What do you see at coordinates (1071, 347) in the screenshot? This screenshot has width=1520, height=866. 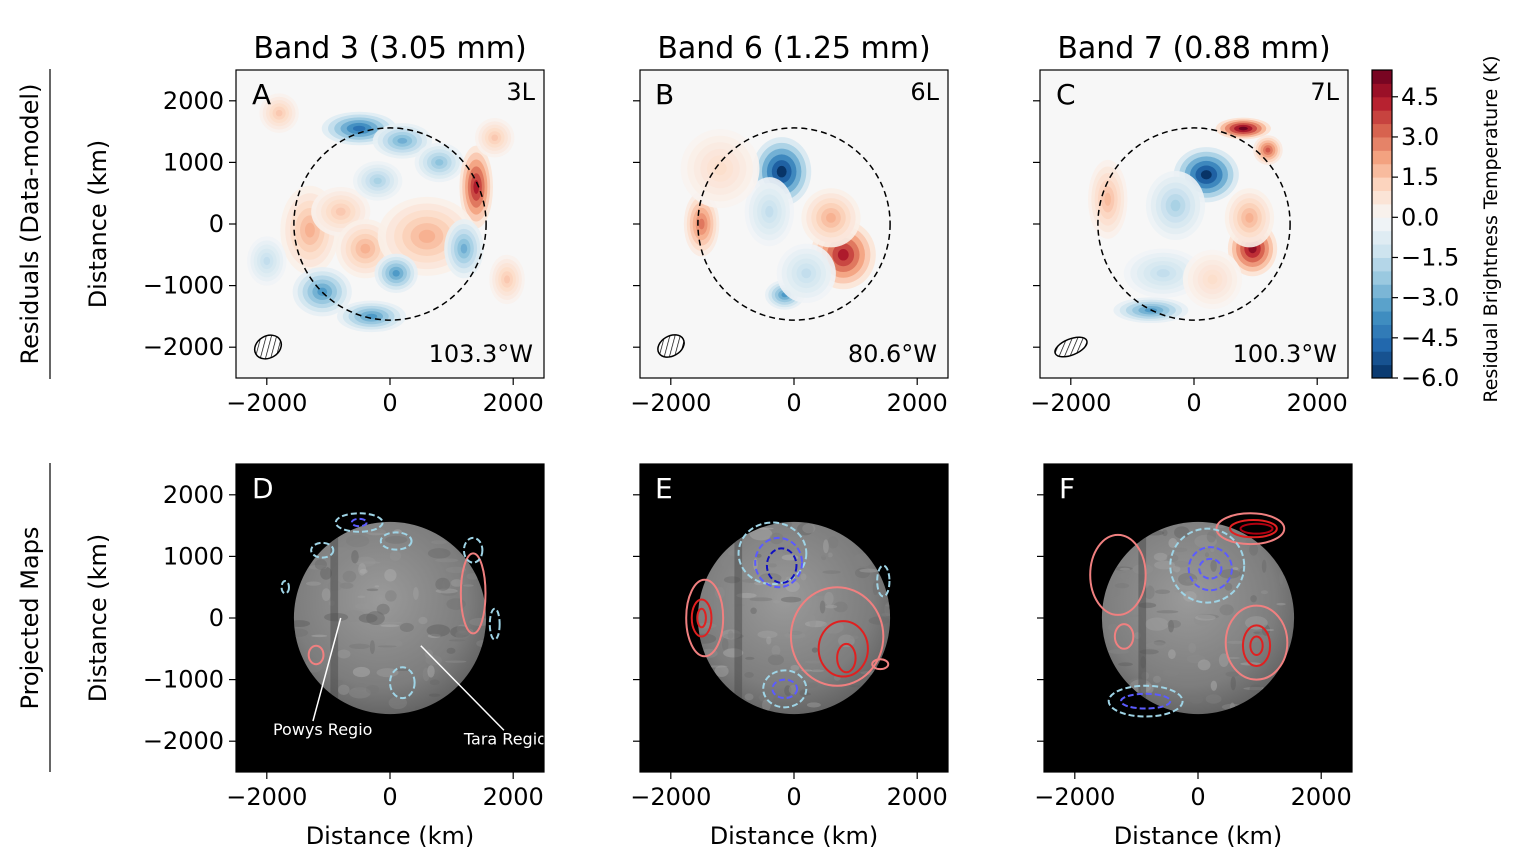 I see `panel-c-beam-icon` at bounding box center [1071, 347].